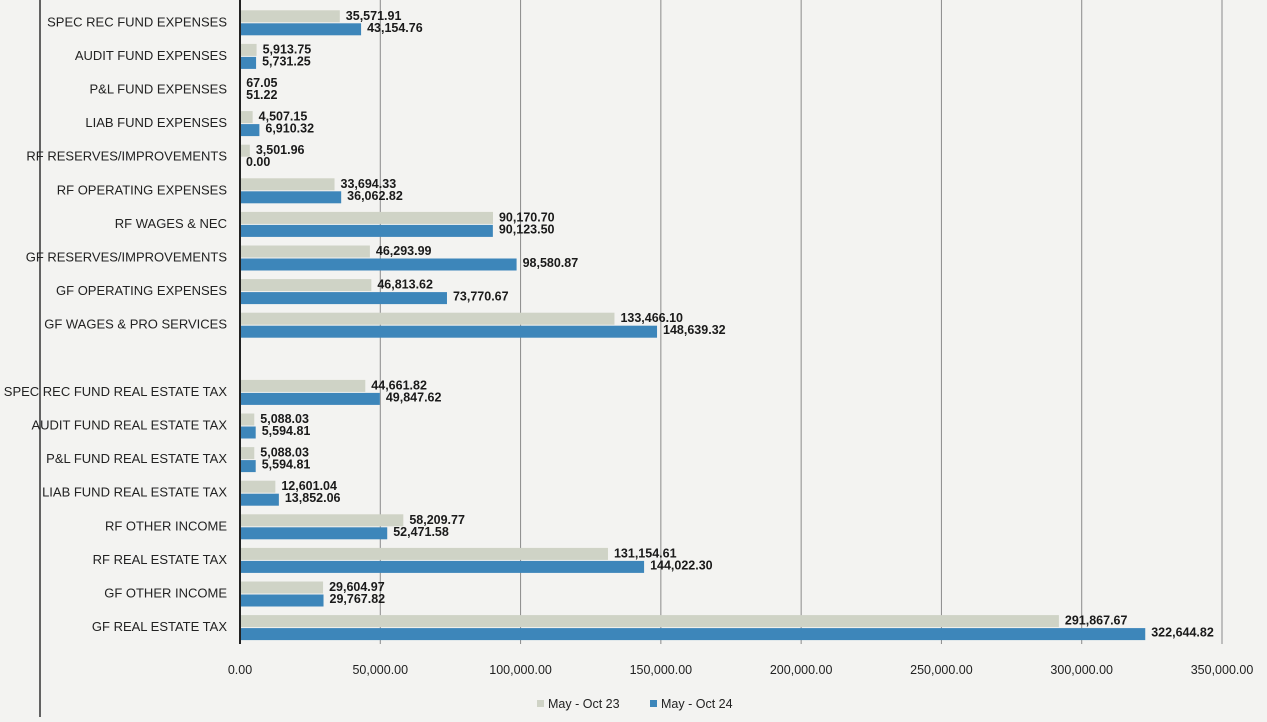  Describe the element at coordinates (261, 95) in the screenshot. I see `data-label: 51.22` at that location.